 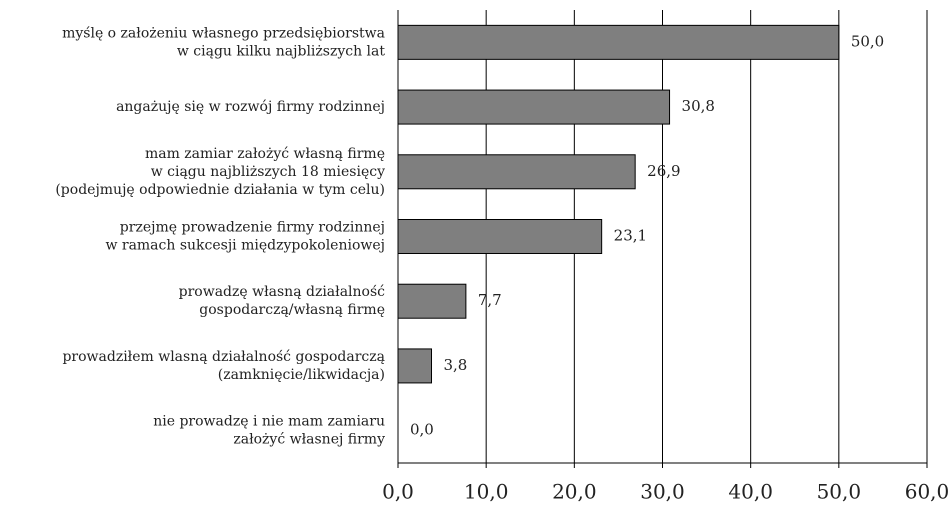 What do you see at coordinates (698, 106) in the screenshot?
I see `value-label: 30,8` at bounding box center [698, 106].